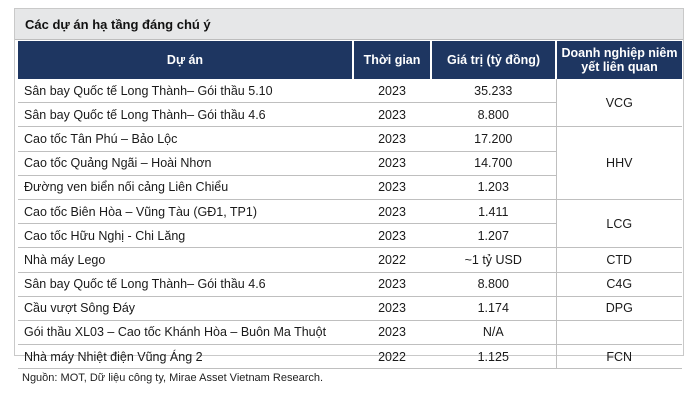  I want to click on project-cell: Cao tốc Quảng Ngãi – Hoài Nhơn, so click(185, 163).